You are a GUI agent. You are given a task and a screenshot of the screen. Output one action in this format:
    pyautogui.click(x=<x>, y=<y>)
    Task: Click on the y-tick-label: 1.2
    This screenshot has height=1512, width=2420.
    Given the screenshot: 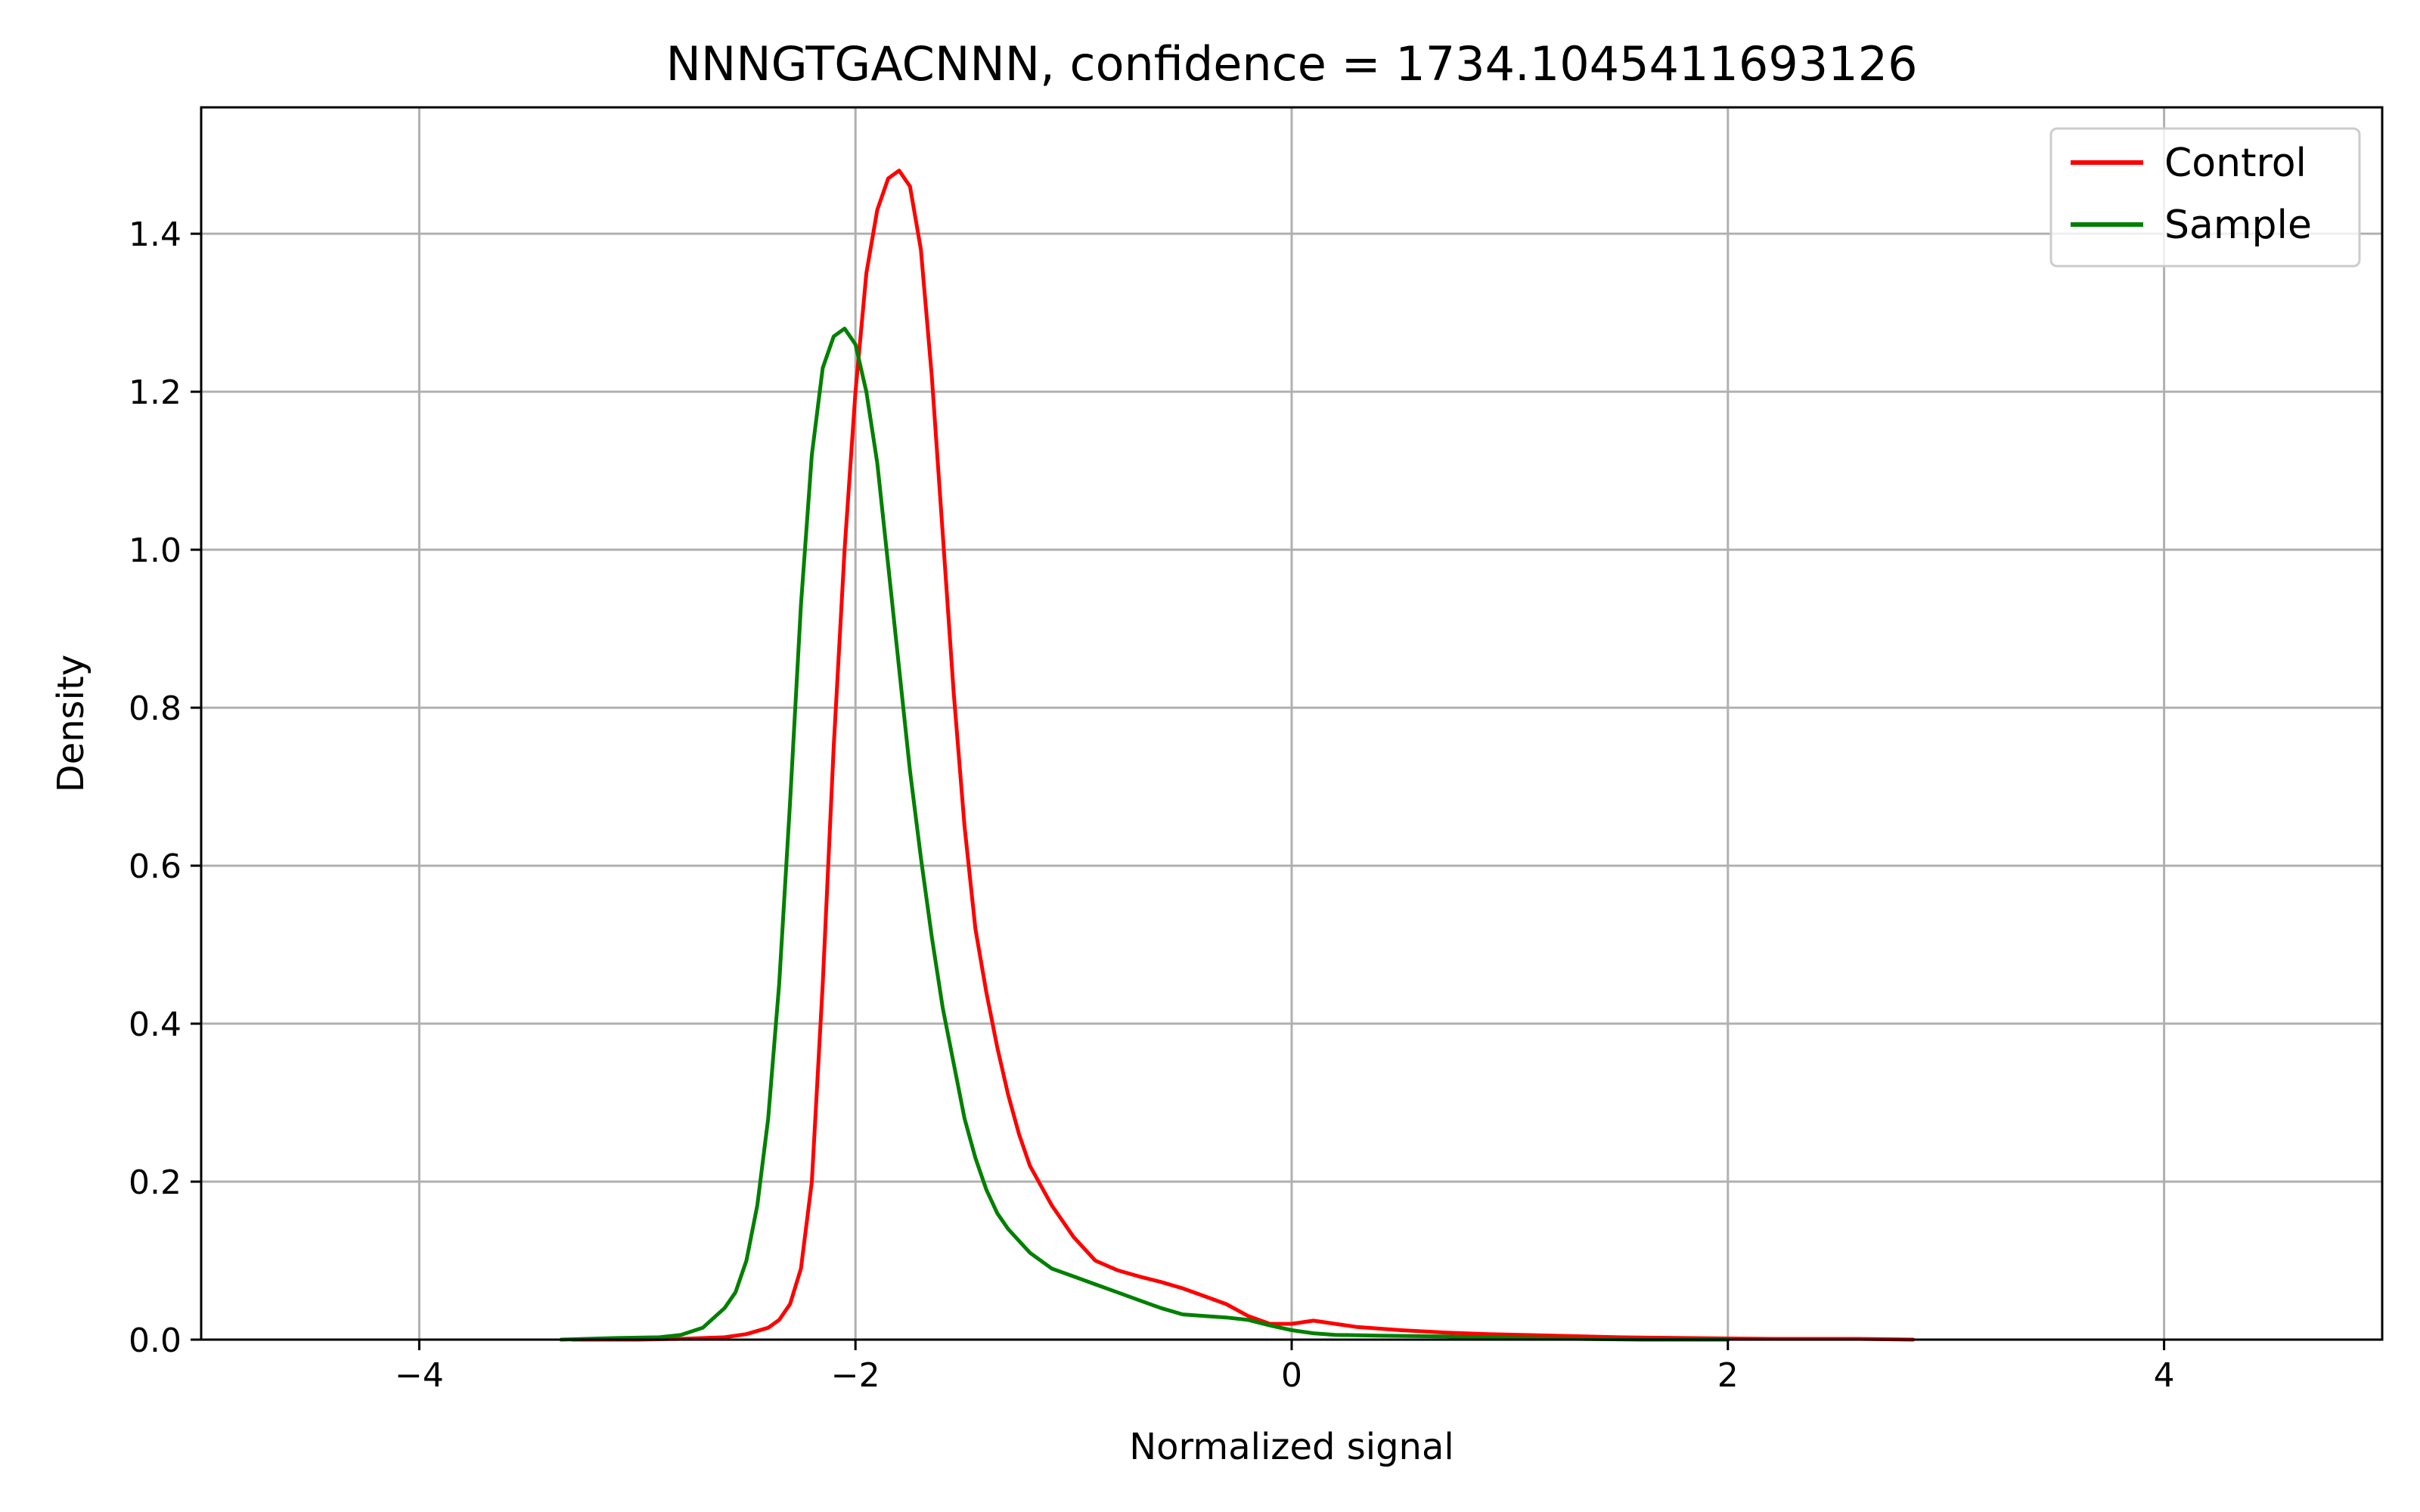 What is the action you would take?
    pyautogui.click(x=155, y=392)
    